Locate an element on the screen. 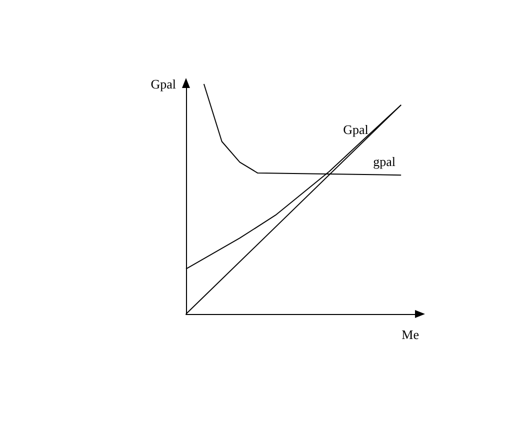  series-label: Gpal is located at coordinates (356, 129).